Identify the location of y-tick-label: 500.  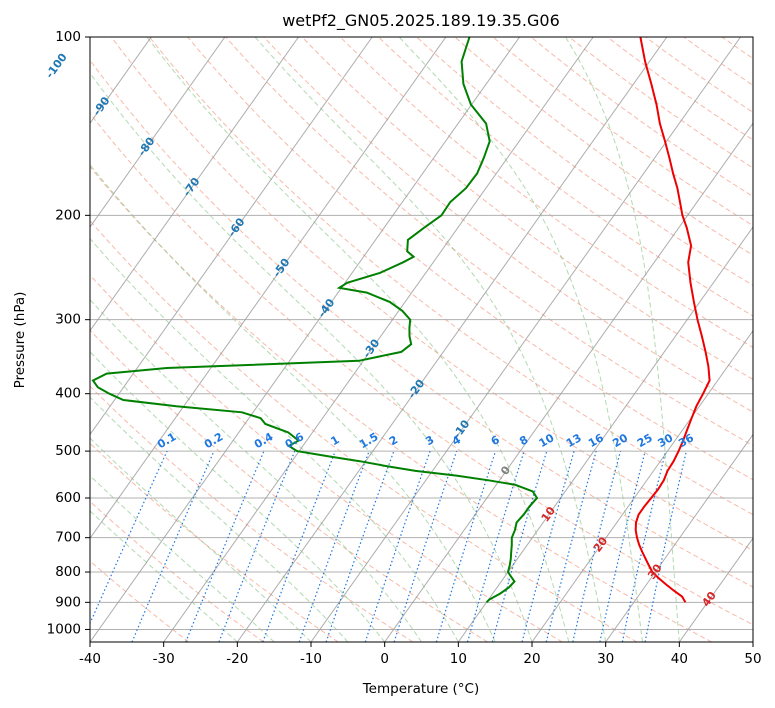
(68, 451).